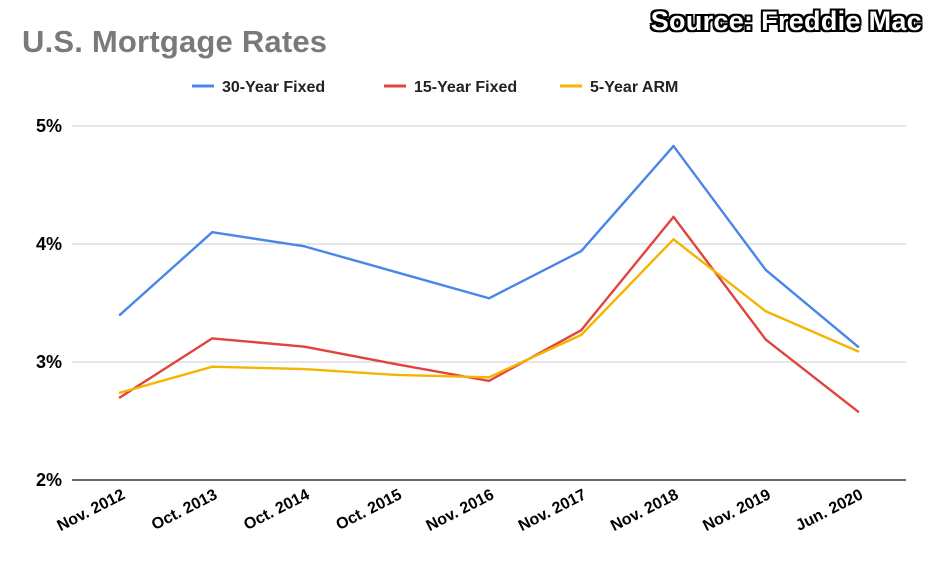 This screenshot has width=930, height=574. What do you see at coordinates (49, 126) in the screenshot?
I see `y-tick-label: 5%` at bounding box center [49, 126].